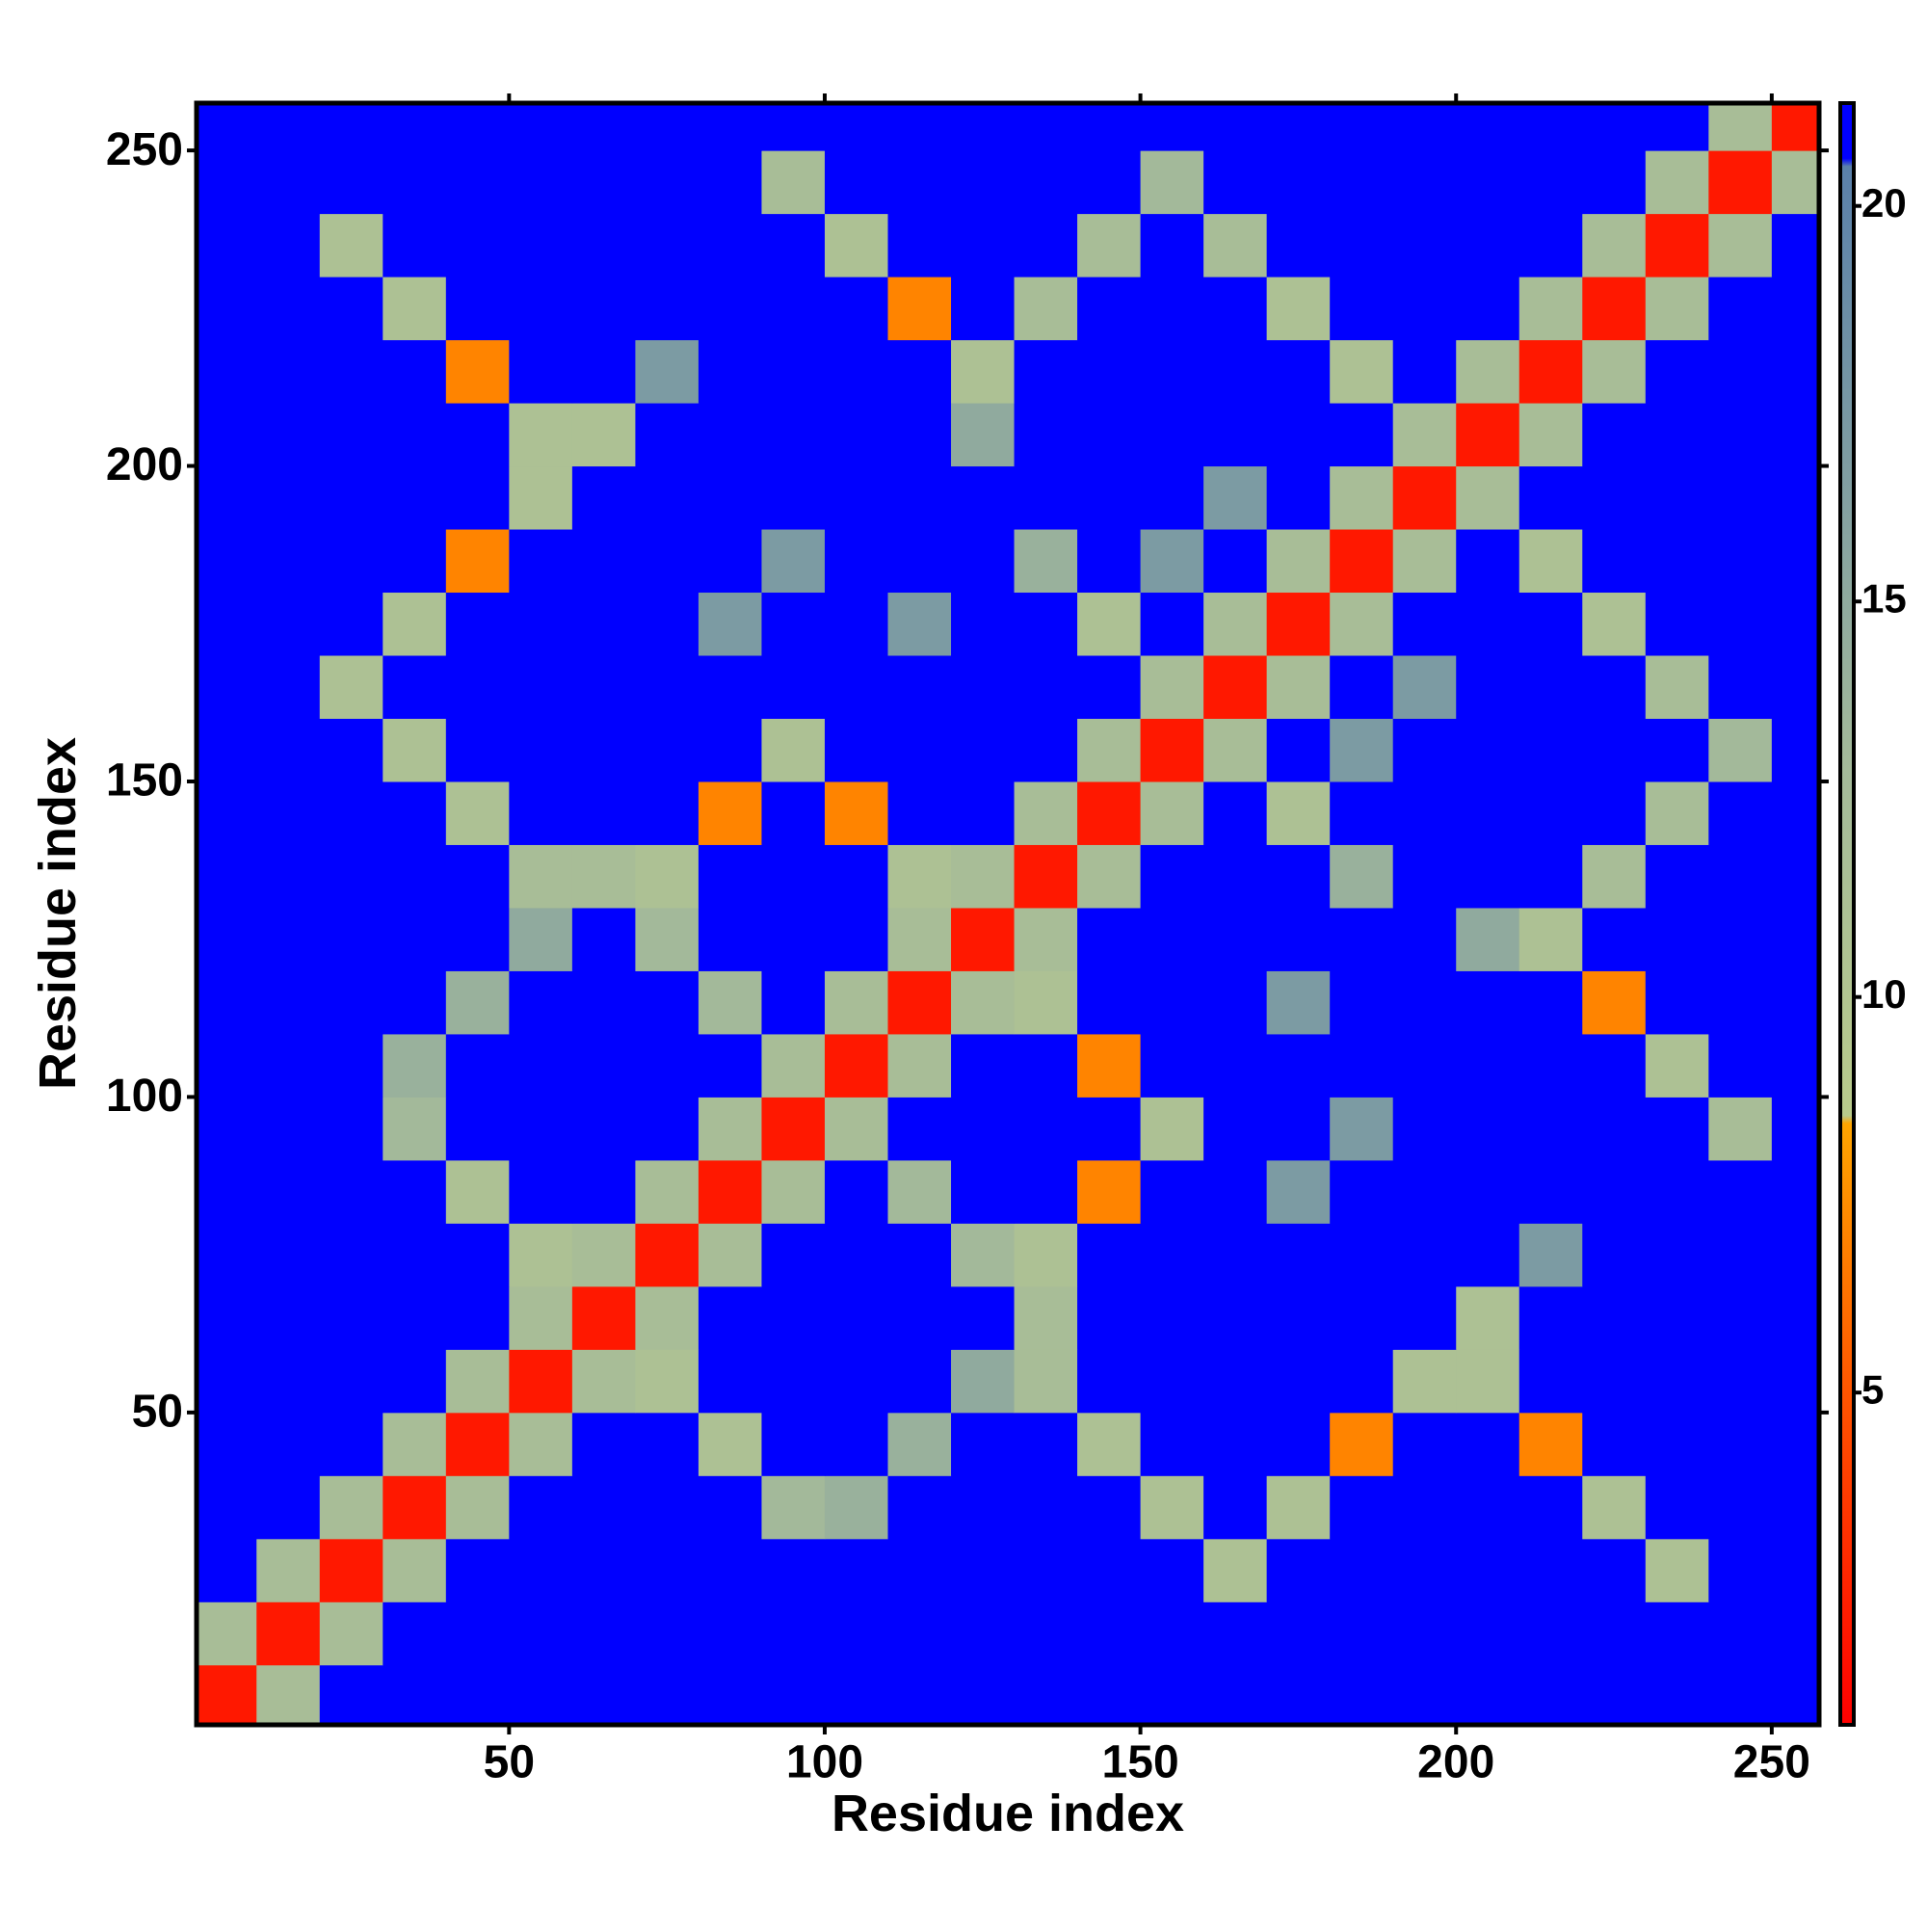 The image size is (1927, 1932). Describe the element at coordinates (1140, 1762) in the screenshot. I see `x-tick-label: 150` at that location.